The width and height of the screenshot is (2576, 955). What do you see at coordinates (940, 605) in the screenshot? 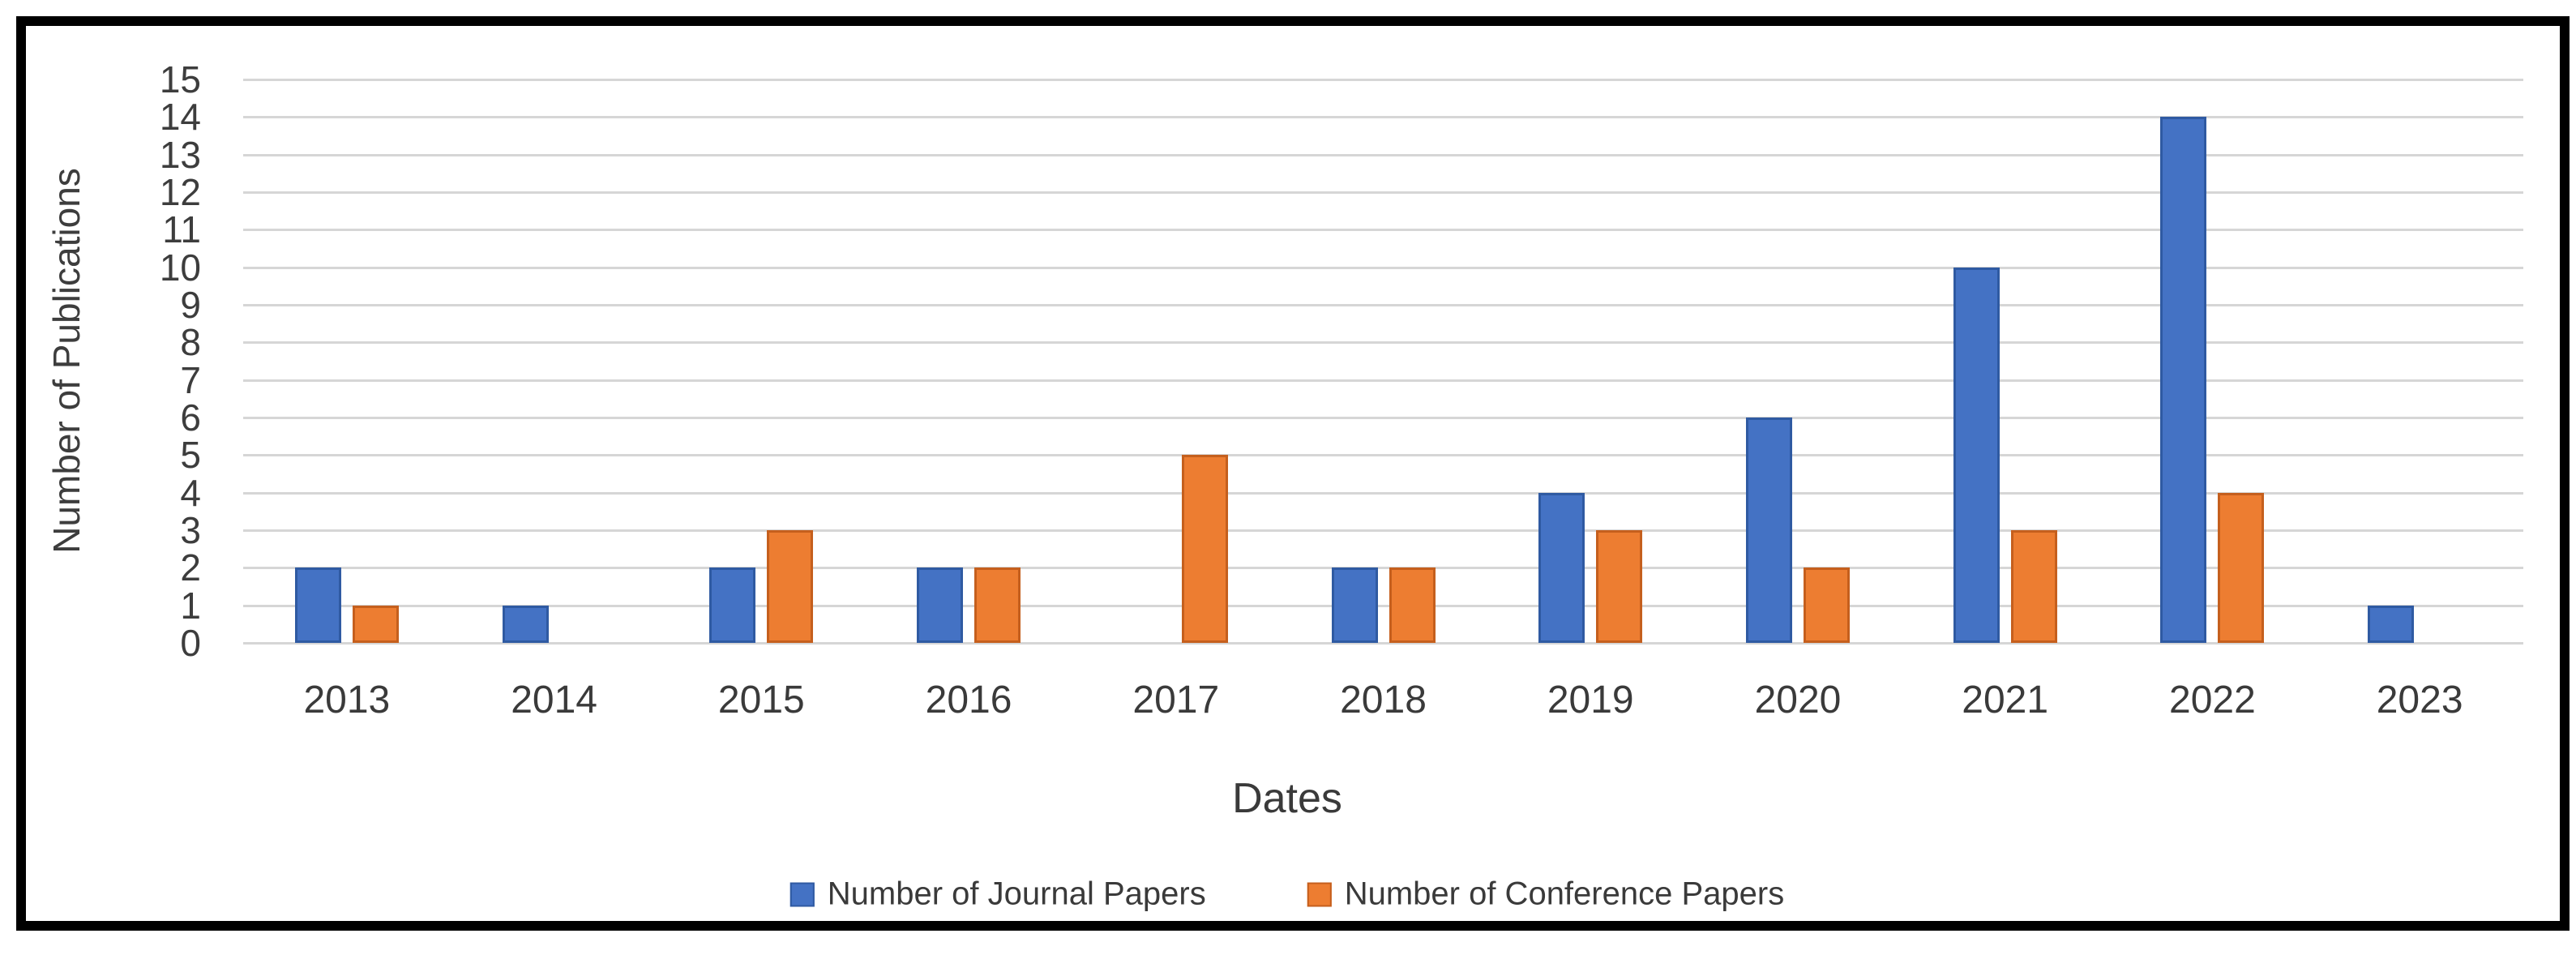
I see `bar-journal-2016` at bounding box center [940, 605].